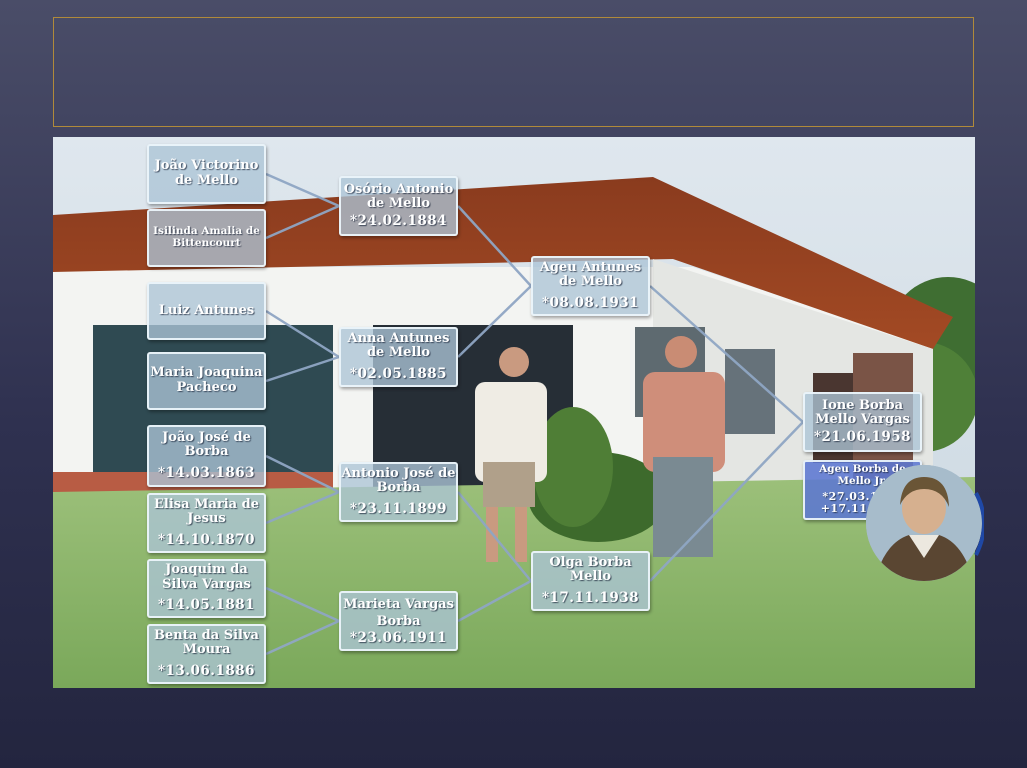  I want to click on person-name: Benta da Silva Moura, so click(206, 642).